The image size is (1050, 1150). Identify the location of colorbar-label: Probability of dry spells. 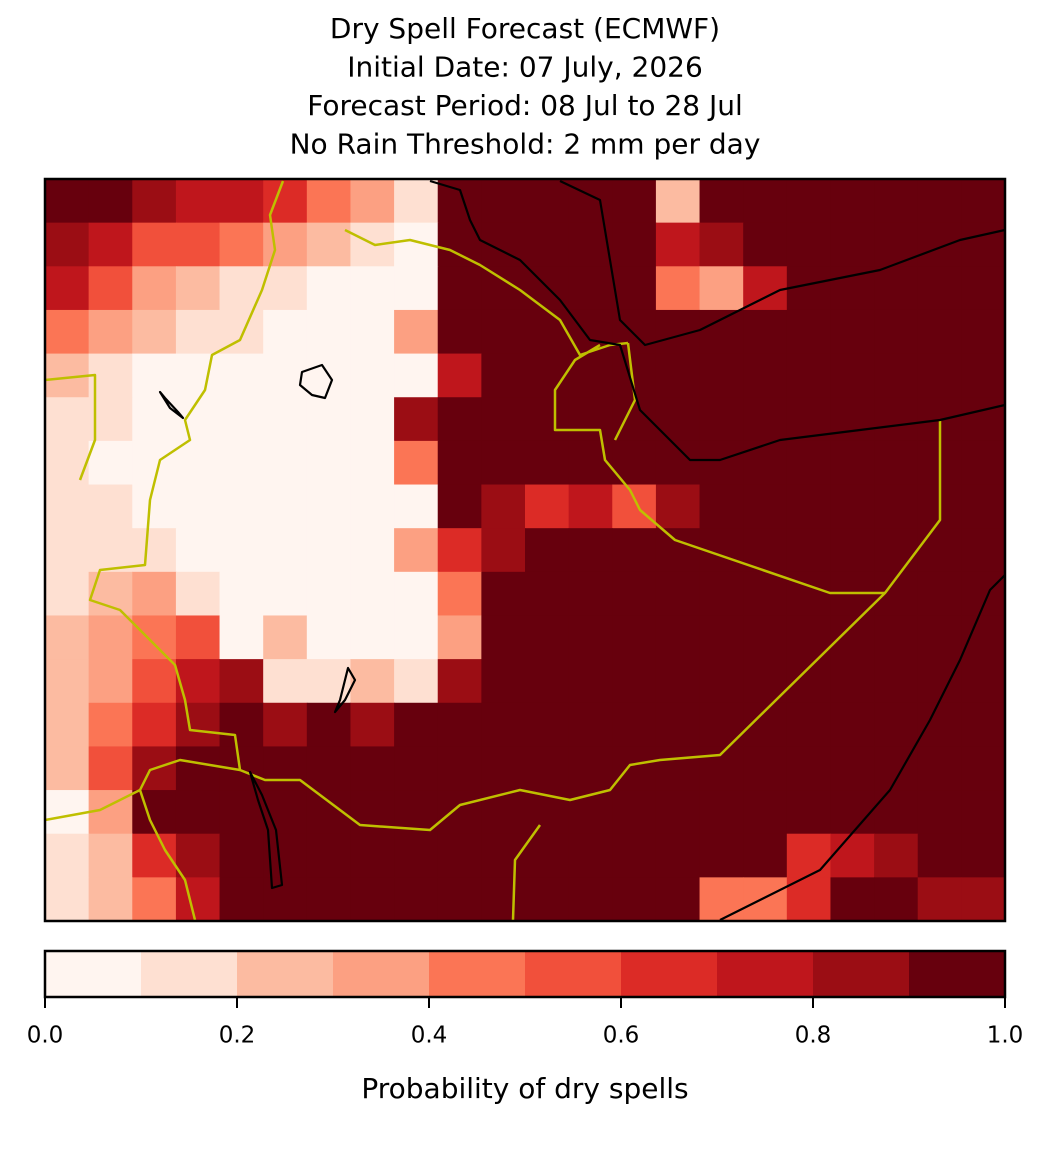
(524, 1088).